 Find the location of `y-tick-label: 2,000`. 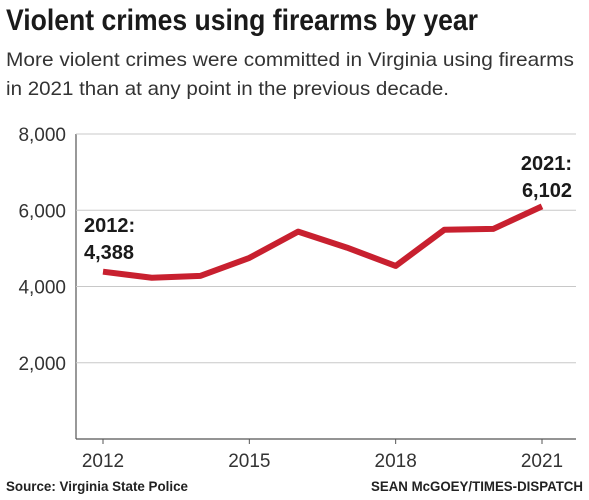

y-tick-label: 2,000 is located at coordinates (42, 364).